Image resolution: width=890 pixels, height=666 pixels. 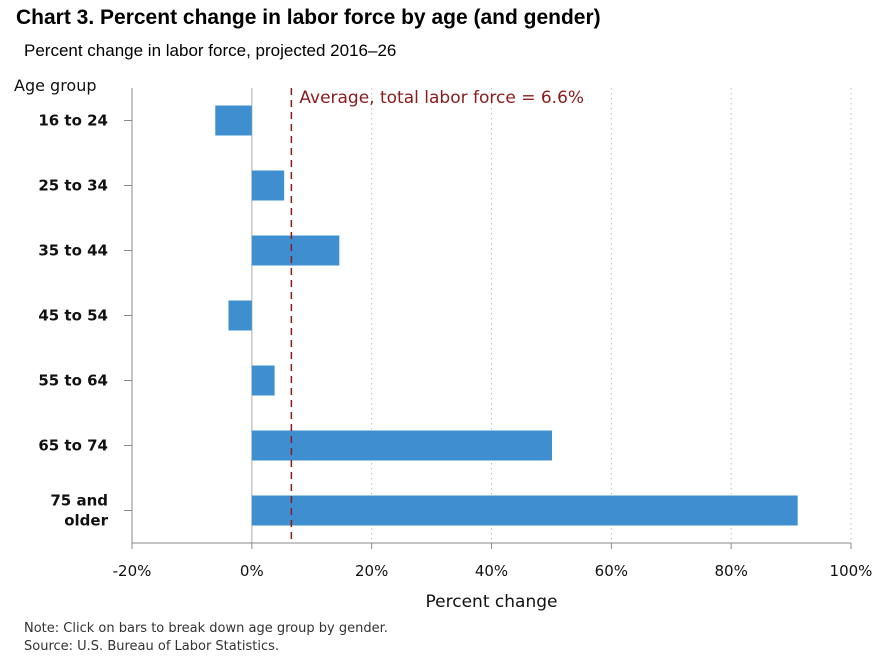 What do you see at coordinates (492, 602) in the screenshot?
I see `x-axis-title: Percent change` at bounding box center [492, 602].